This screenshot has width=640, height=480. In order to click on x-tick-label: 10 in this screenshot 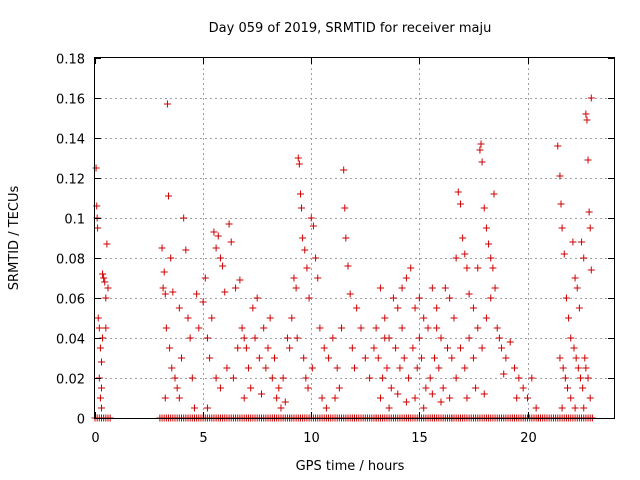, I will do `click(311, 438)`.